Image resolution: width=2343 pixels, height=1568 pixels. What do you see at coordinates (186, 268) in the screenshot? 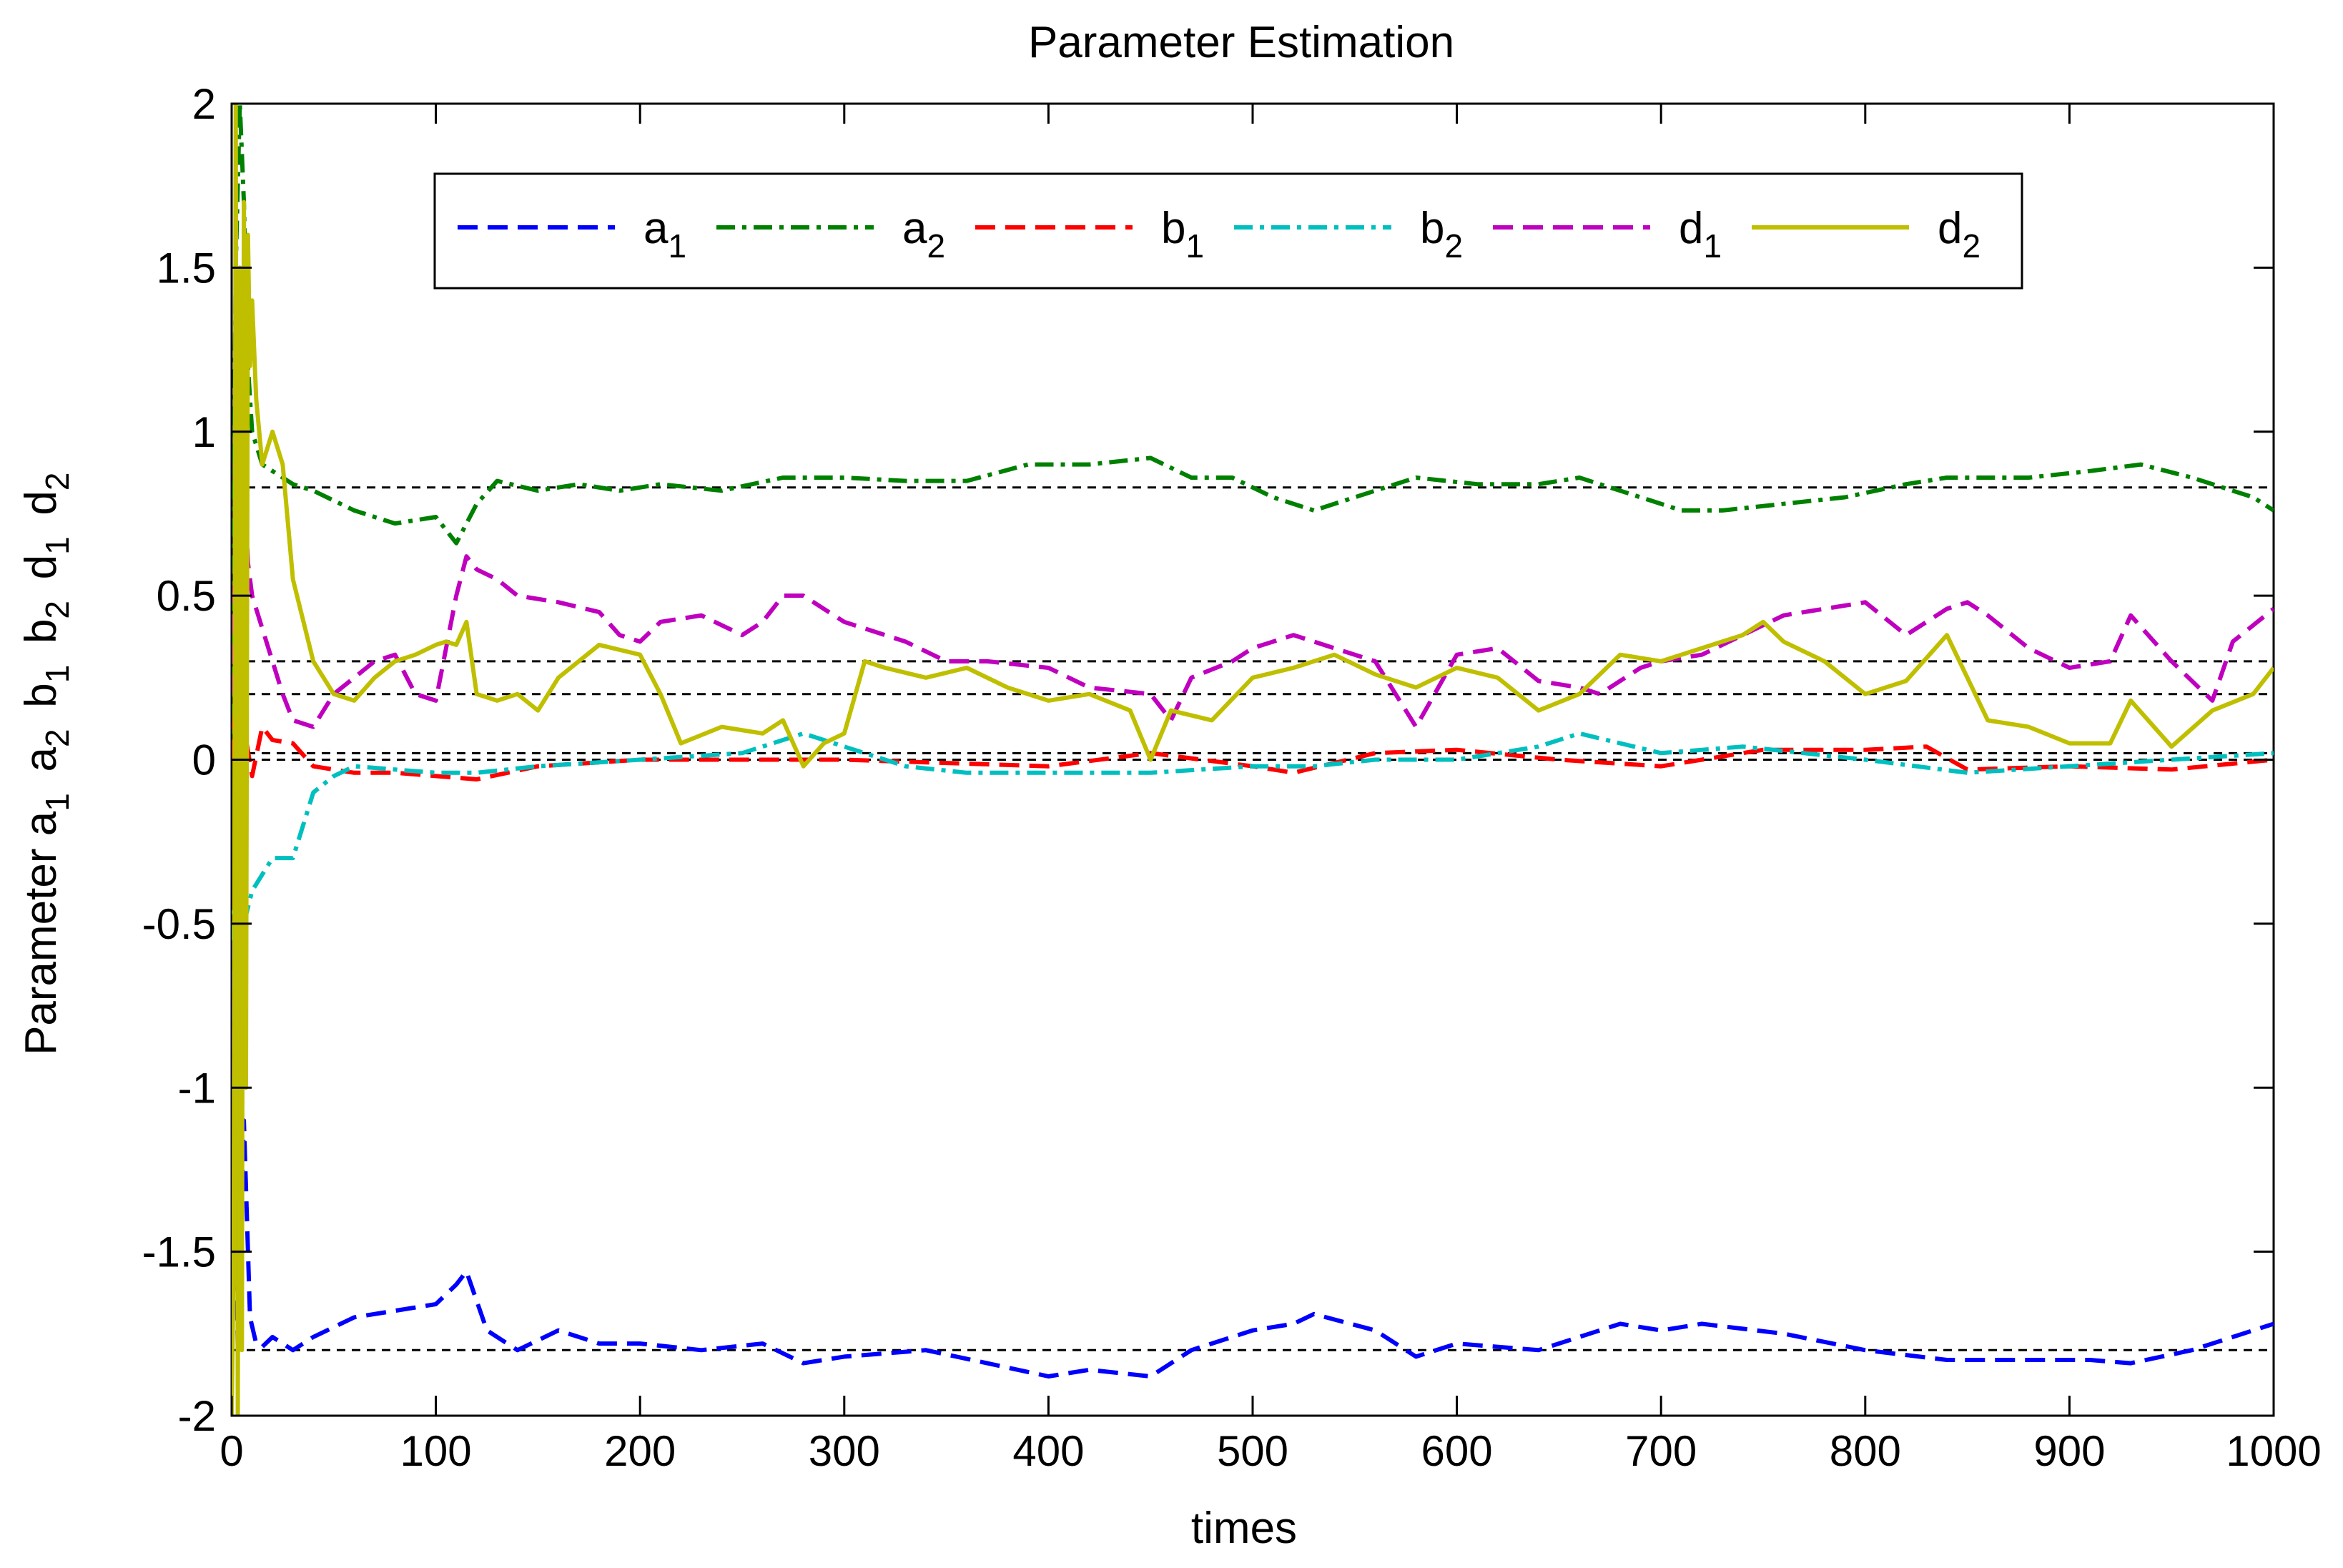
I see `y-tick-label: 1.5` at bounding box center [186, 268].